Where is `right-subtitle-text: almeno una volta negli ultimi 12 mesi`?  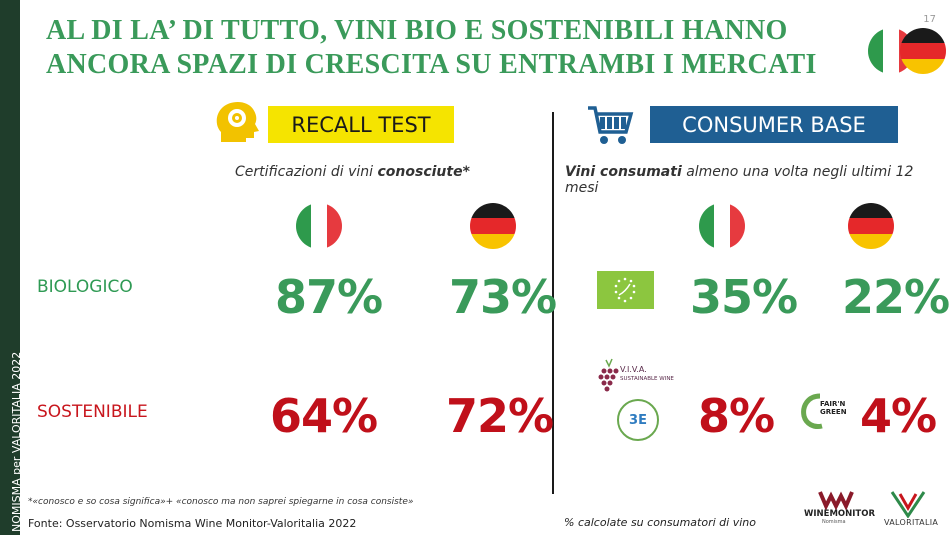
right-subtitle-text: almeno una volta negli ultimi 12 mesi is located at coordinates (739, 180).